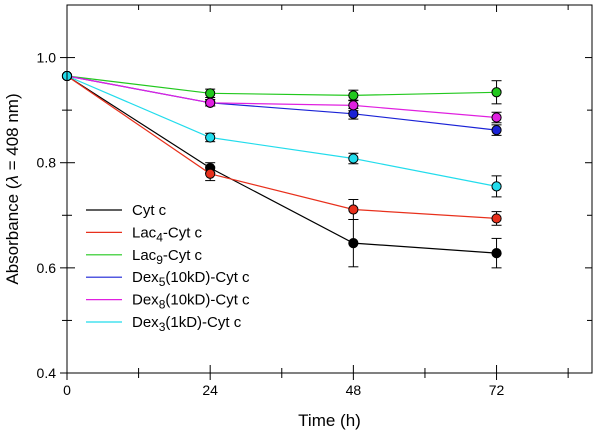  What do you see at coordinates (12, 233) in the screenshot?
I see `y-axis-title-prefix: Absorbance (` at bounding box center [12, 233].